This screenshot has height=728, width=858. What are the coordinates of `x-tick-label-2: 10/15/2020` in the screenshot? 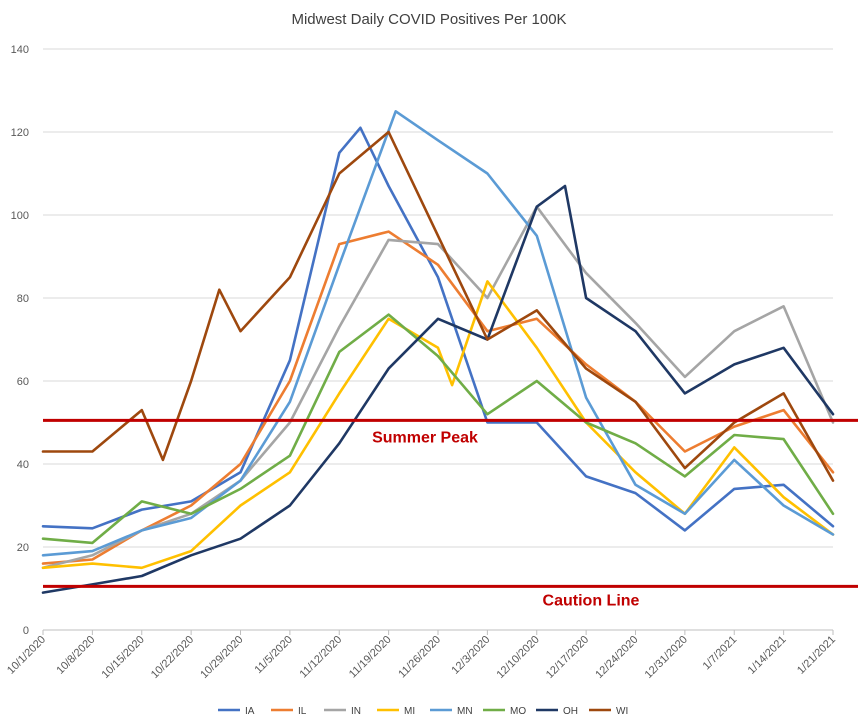 It's located at (122, 657).